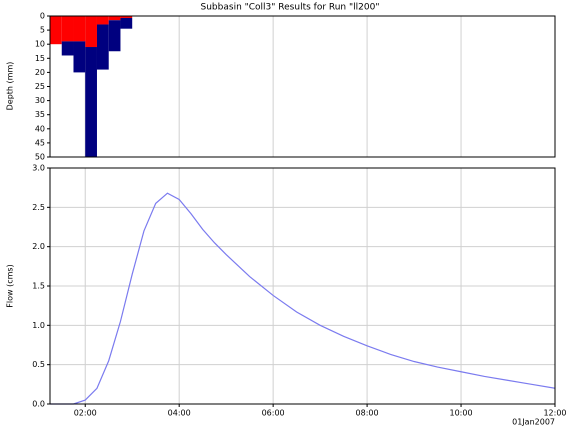 Image resolution: width=567 pixels, height=428 pixels. What do you see at coordinates (10, 86) in the screenshot?
I see `y-axis-label: Depth (mm)` at bounding box center [10, 86].